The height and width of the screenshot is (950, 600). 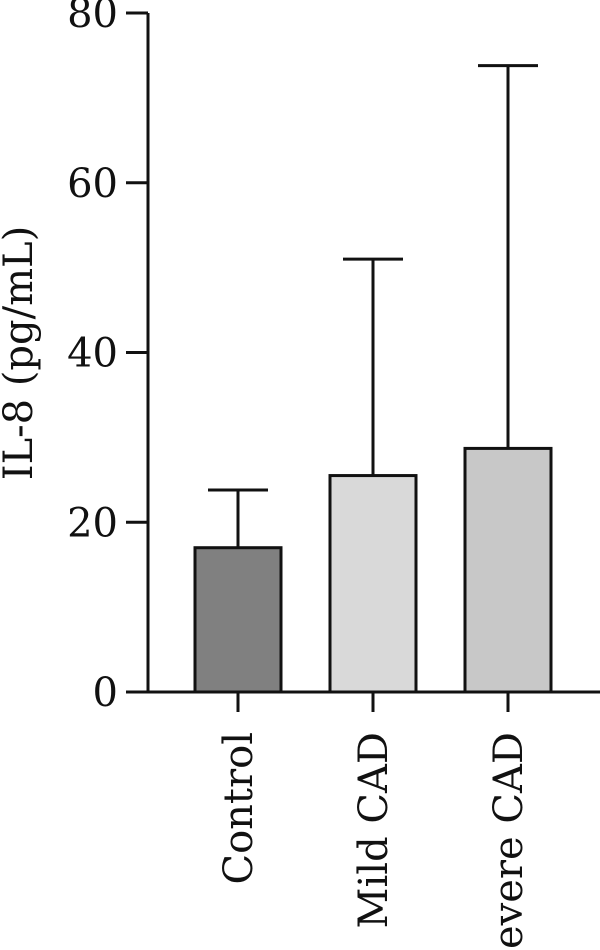 What do you see at coordinates (92, 523) in the screenshot?
I see `y-tick-label-20: 20` at bounding box center [92, 523].